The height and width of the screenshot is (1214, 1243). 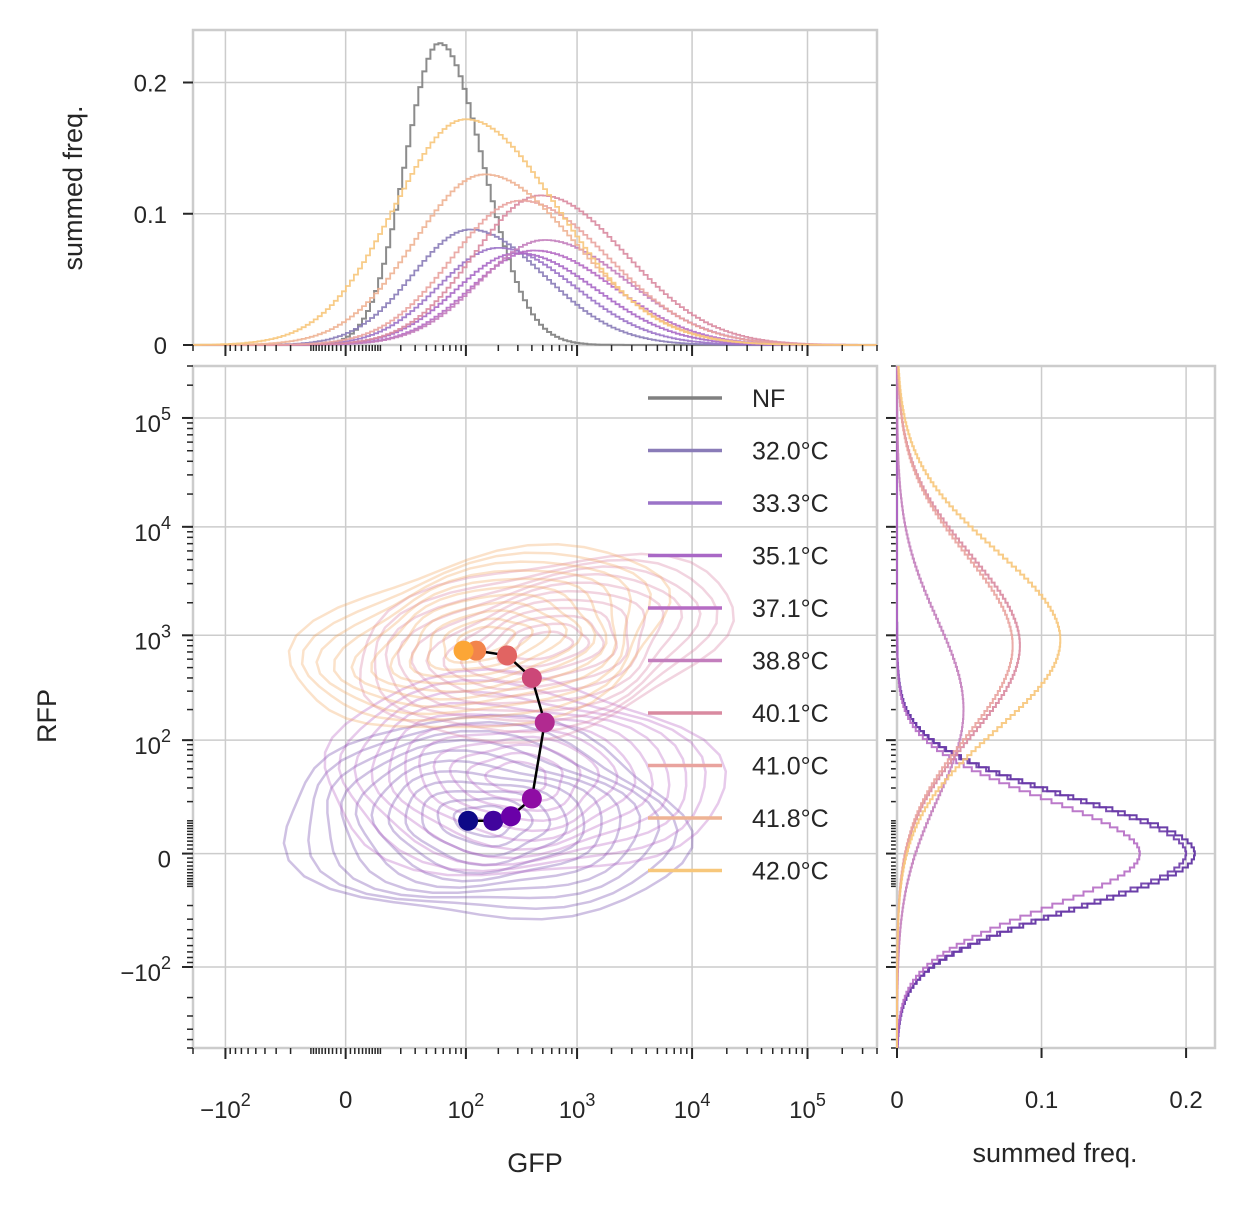 I want to click on right-panel-frame, so click(x=1056, y=707).